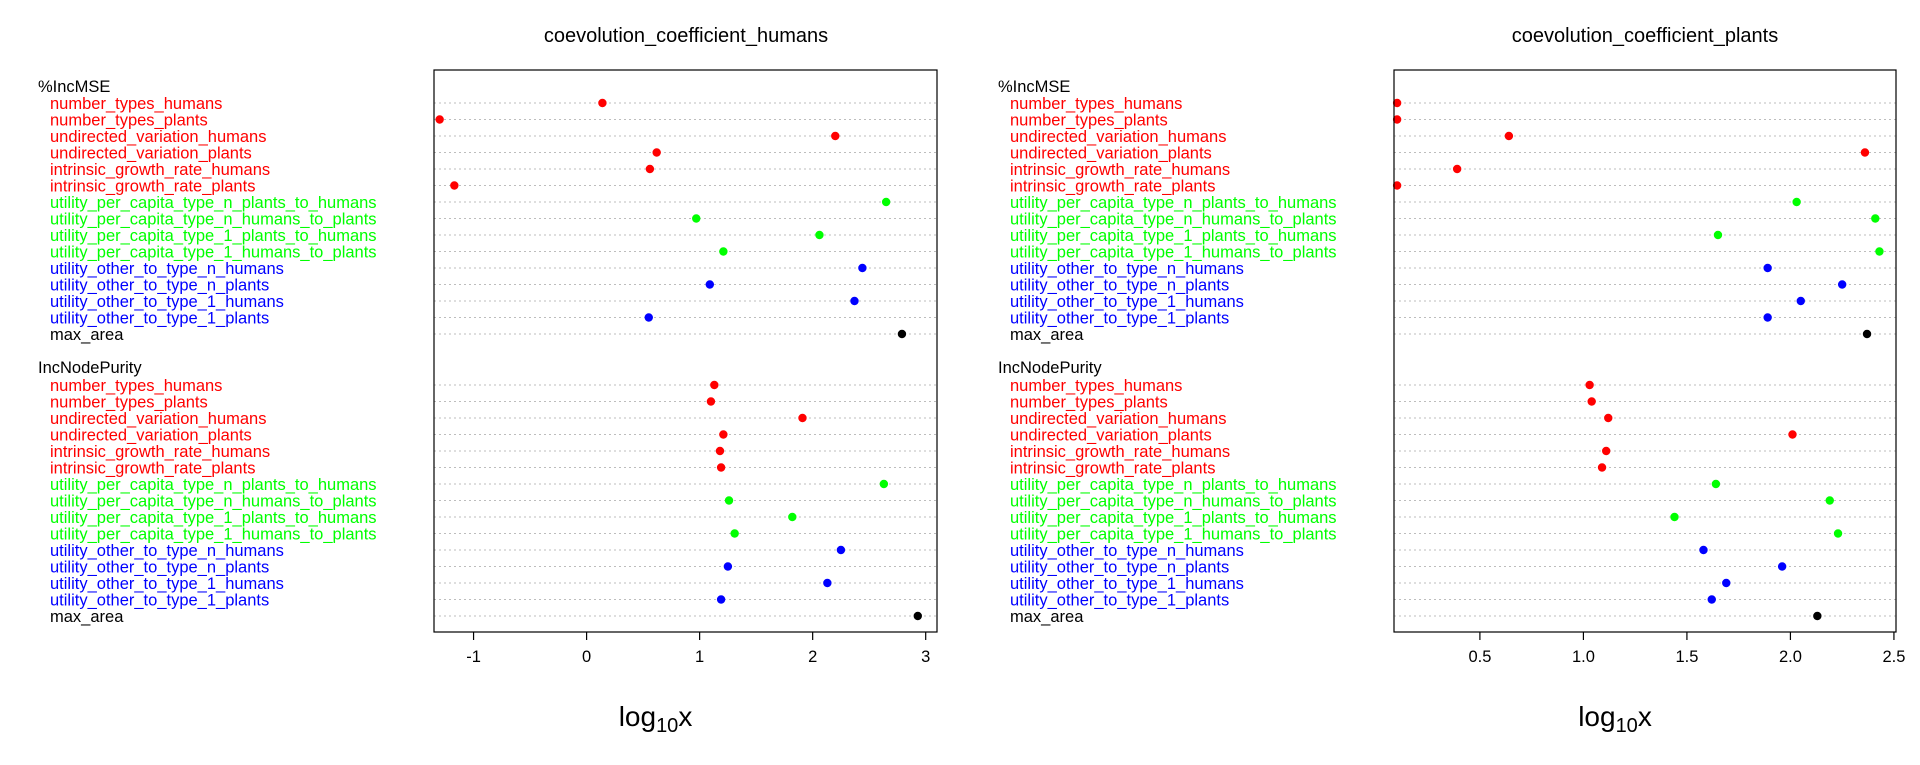 This screenshot has width=1920, height=765. Describe the element at coordinates (667, 726) in the screenshot. I see `x-axis-label-sub: 10` at that location.